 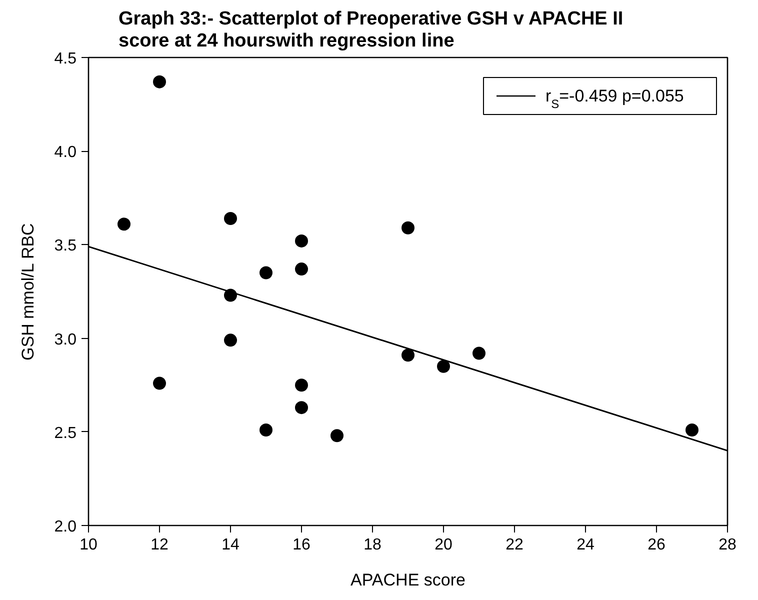 What do you see at coordinates (585, 545) in the screenshot?
I see `x-tick-label: 24` at bounding box center [585, 545].